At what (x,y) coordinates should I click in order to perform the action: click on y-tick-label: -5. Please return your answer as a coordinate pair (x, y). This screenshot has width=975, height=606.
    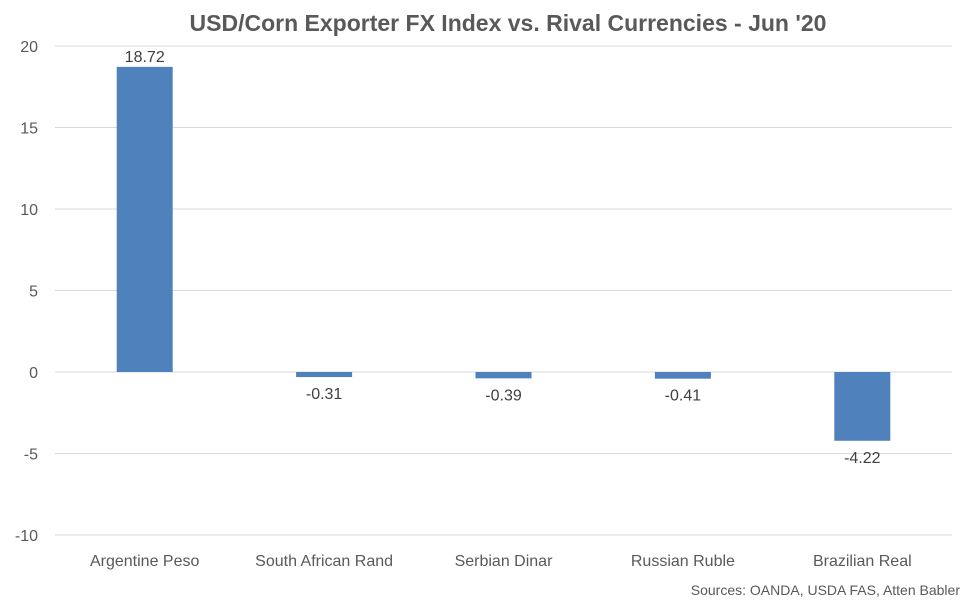
    Looking at the image, I should click on (31, 455).